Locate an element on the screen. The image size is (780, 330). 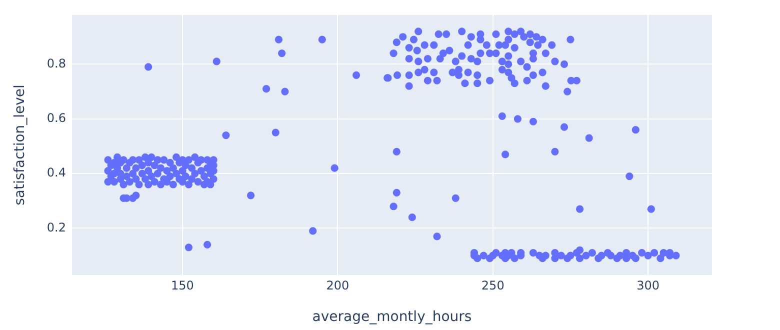
y-tick-label: 0.6 is located at coordinates (56, 118).